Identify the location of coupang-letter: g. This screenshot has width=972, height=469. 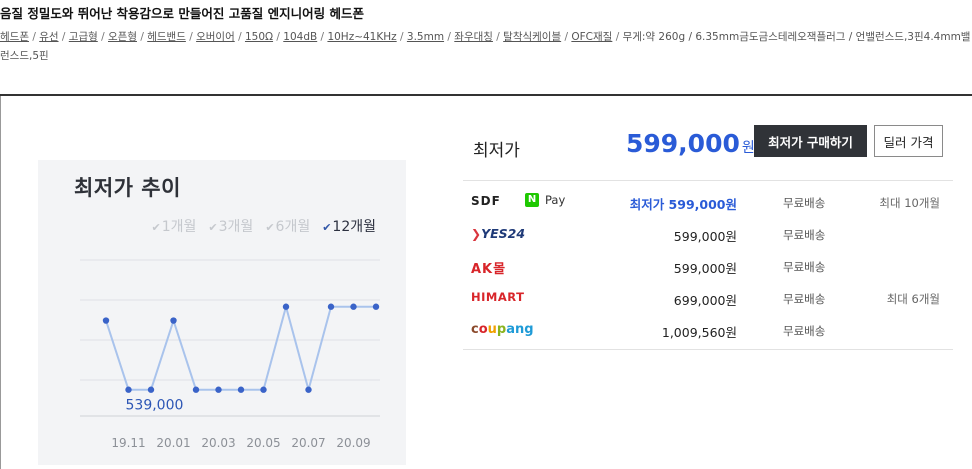
(529, 329).